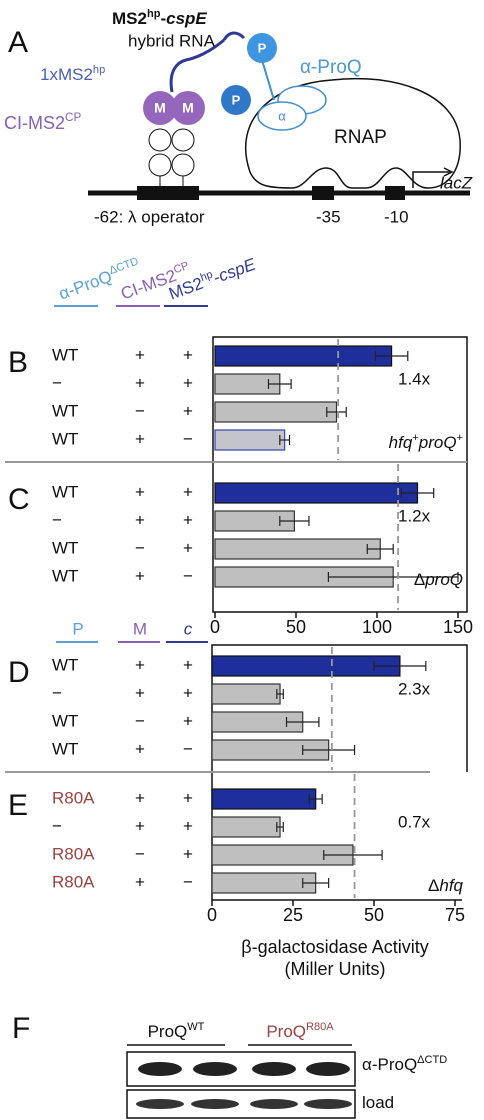 This screenshot has height=1120, width=484. Describe the element at coordinates (217, 278) in the screenshot. I see `text-part: -` at that location.